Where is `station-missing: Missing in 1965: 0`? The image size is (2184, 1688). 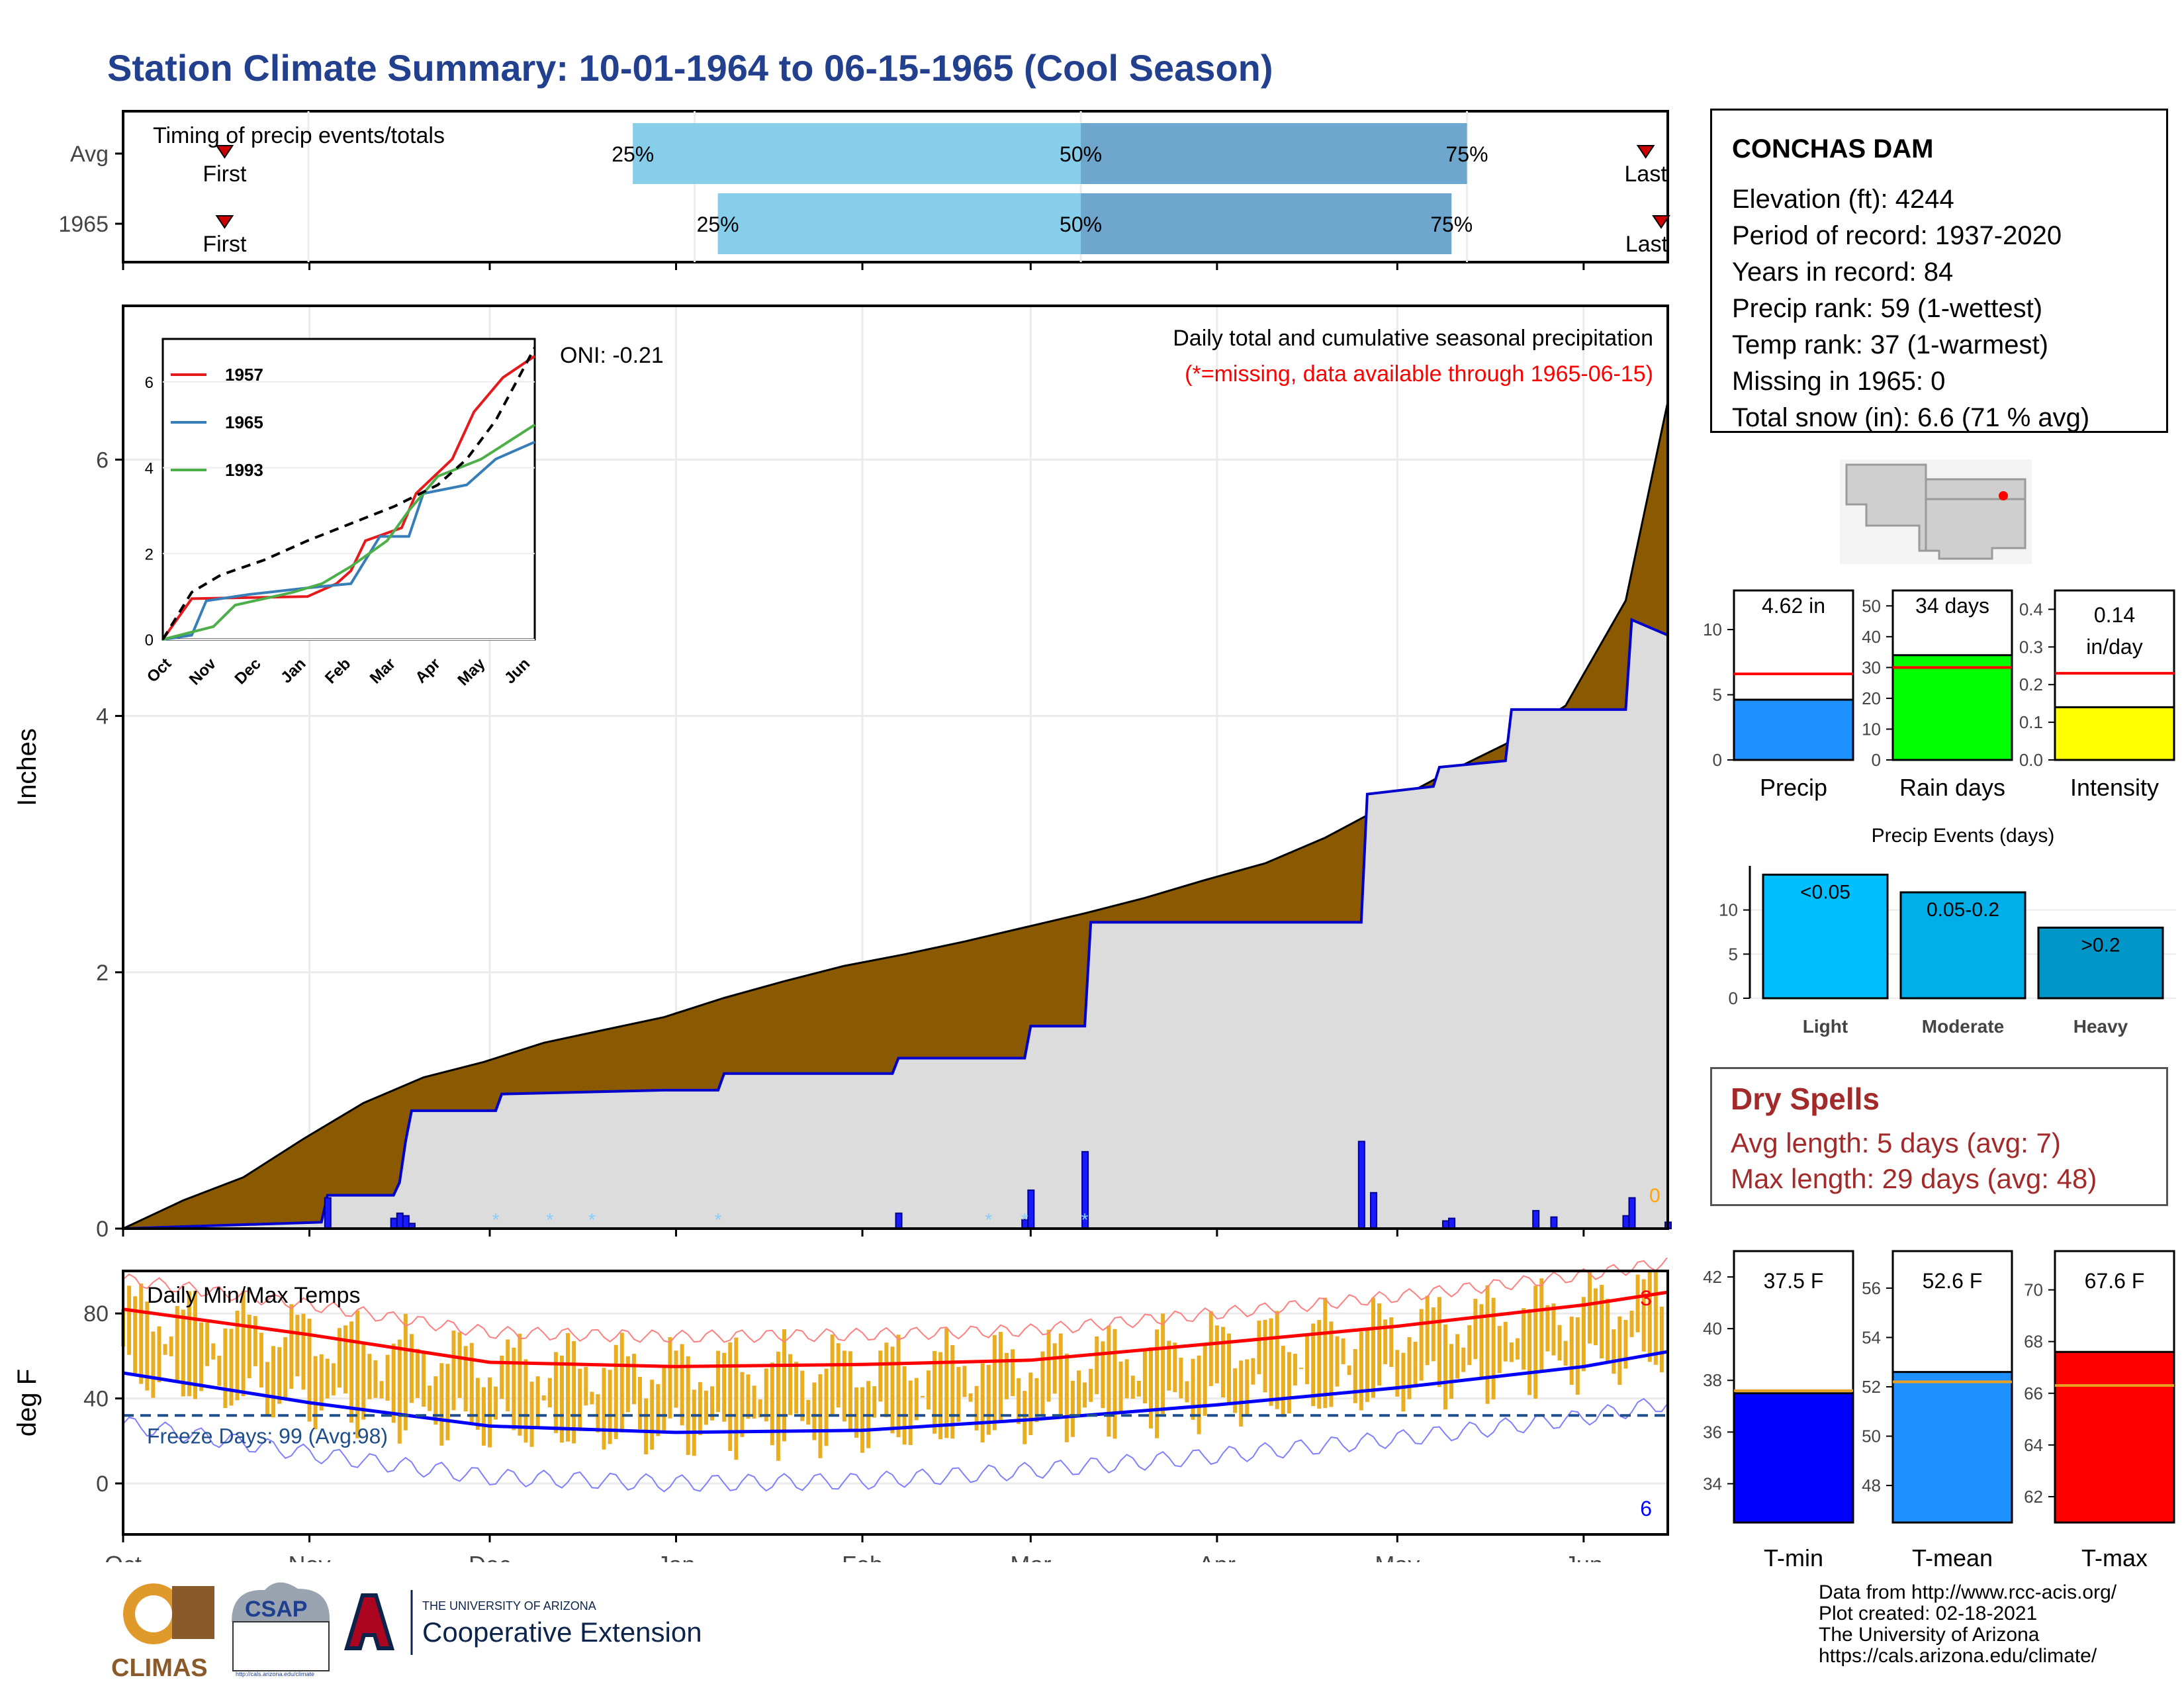 station-missing: Missing in 1965: 0 is located at coordinates (1839, 381).